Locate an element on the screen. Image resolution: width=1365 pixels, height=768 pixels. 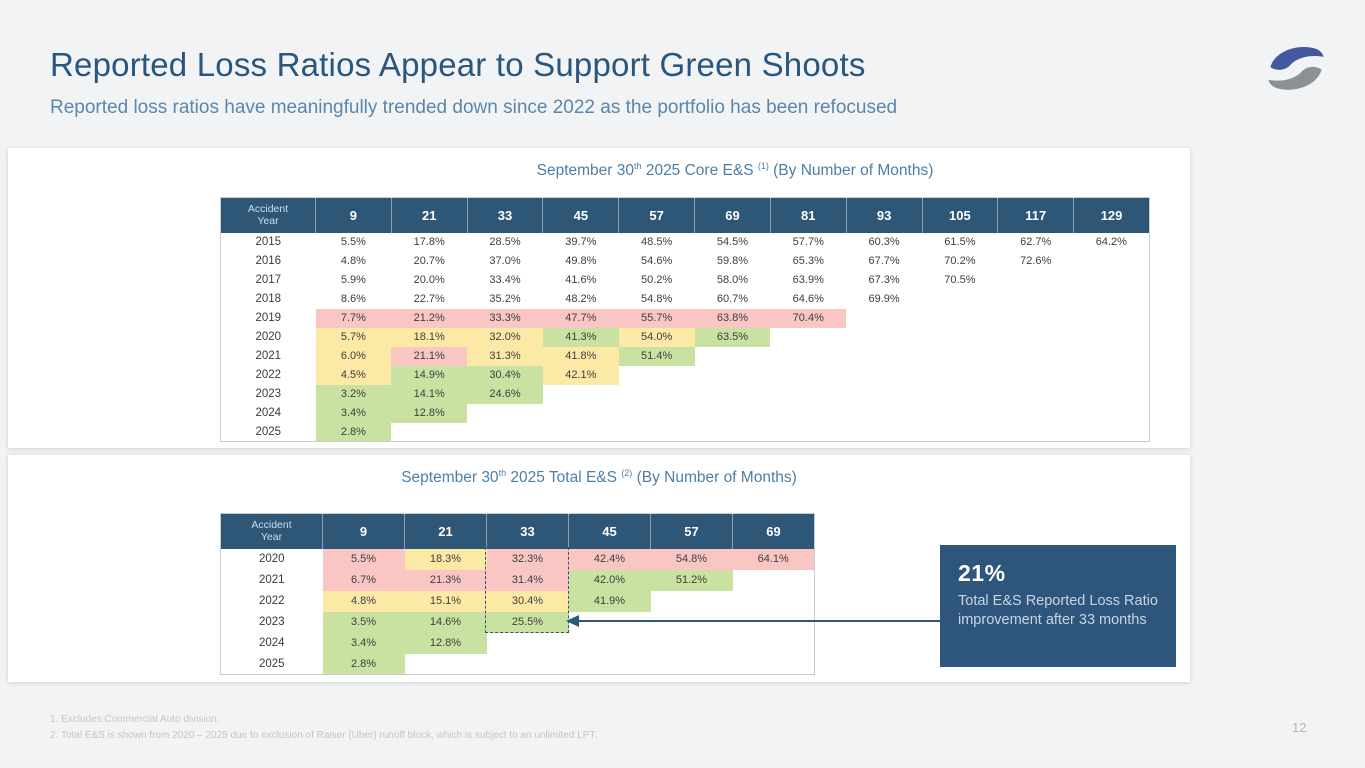
ratio-cell: 63.8% is located at coordinates (732, 318).